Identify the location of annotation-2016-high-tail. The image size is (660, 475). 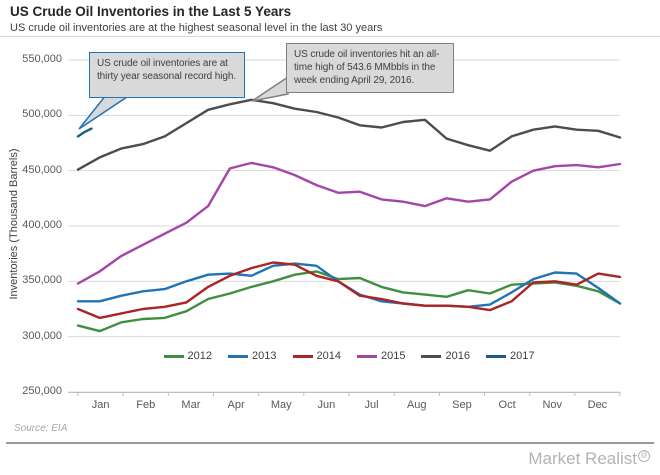
(270, 88).